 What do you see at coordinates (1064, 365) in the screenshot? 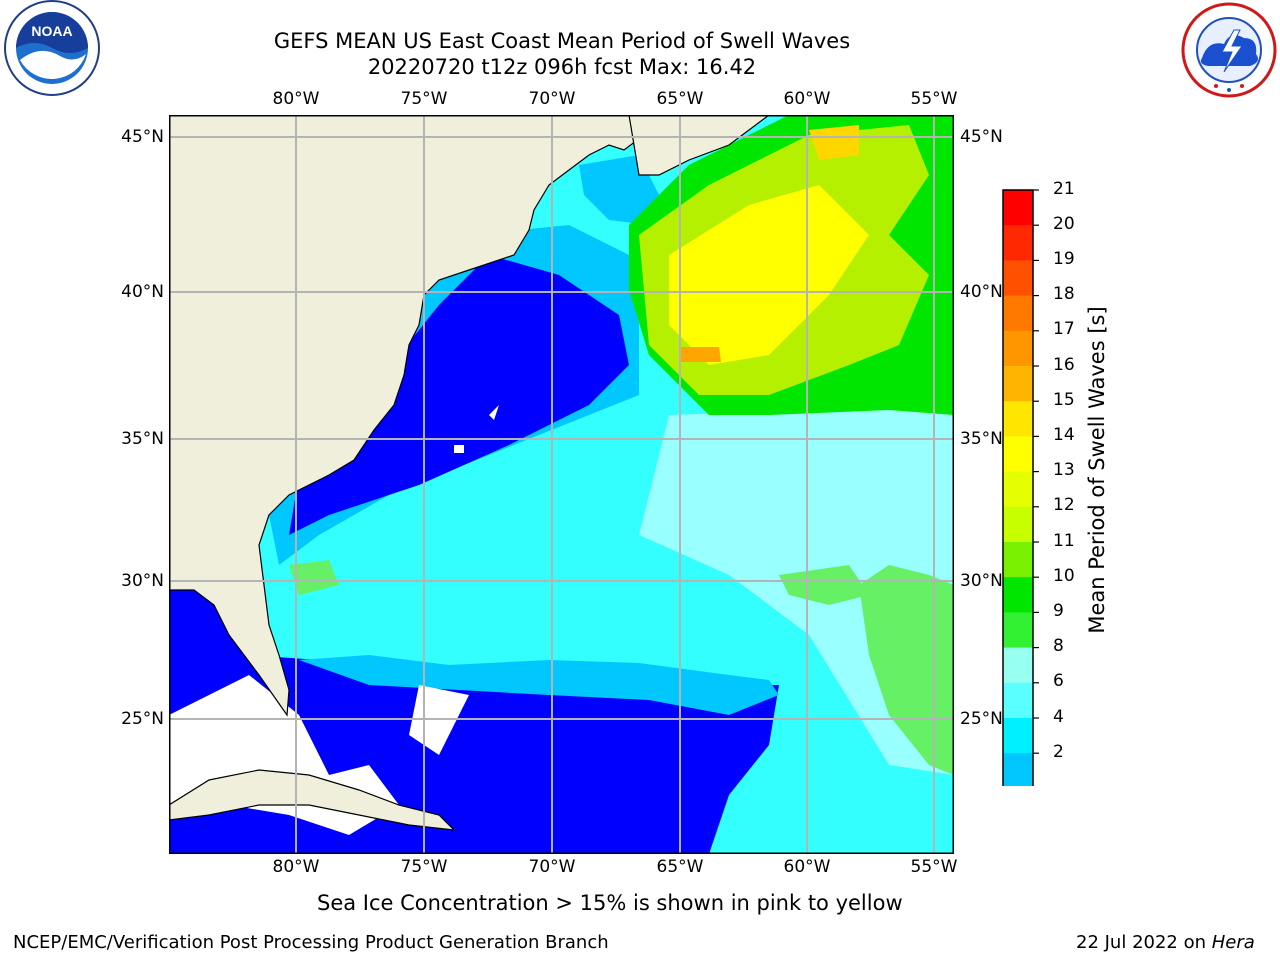
I see `colorbar-tick-label: 16` at bounding box center [1064, 365].